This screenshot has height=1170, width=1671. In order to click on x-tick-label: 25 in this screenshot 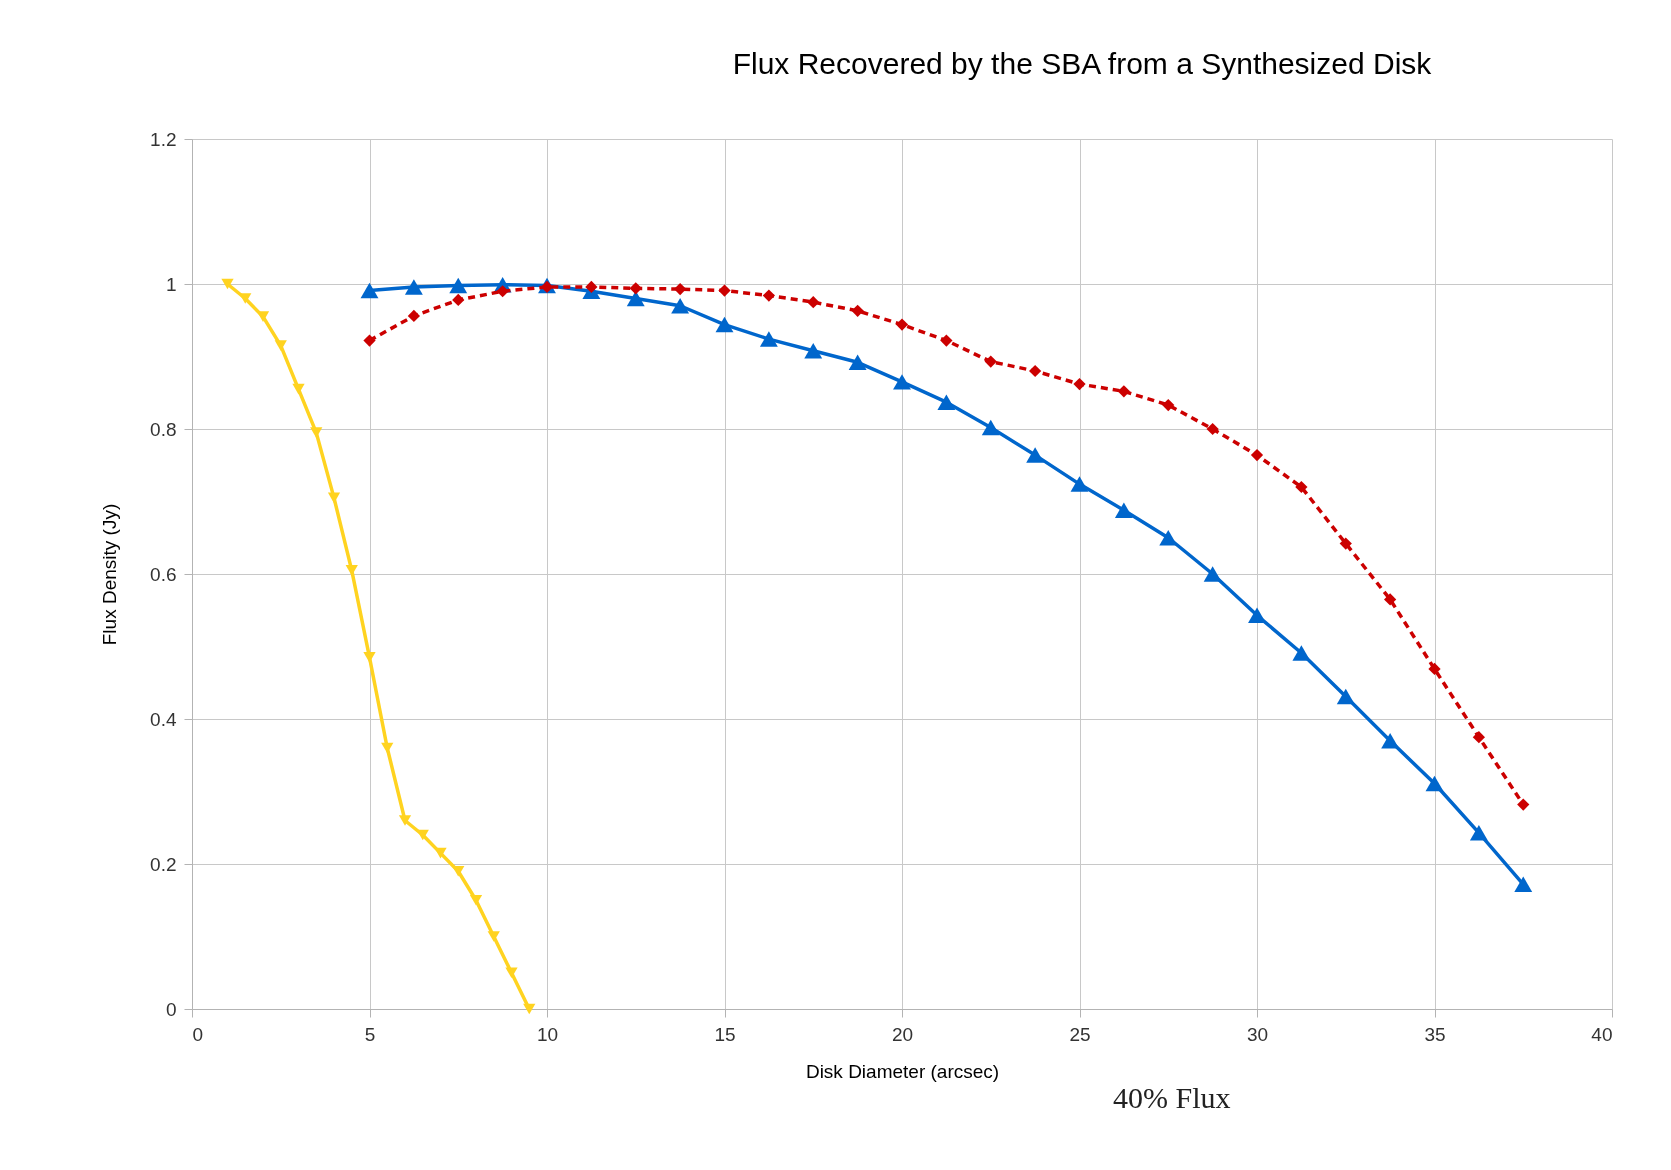, I will do `click(1080, 1034)`.